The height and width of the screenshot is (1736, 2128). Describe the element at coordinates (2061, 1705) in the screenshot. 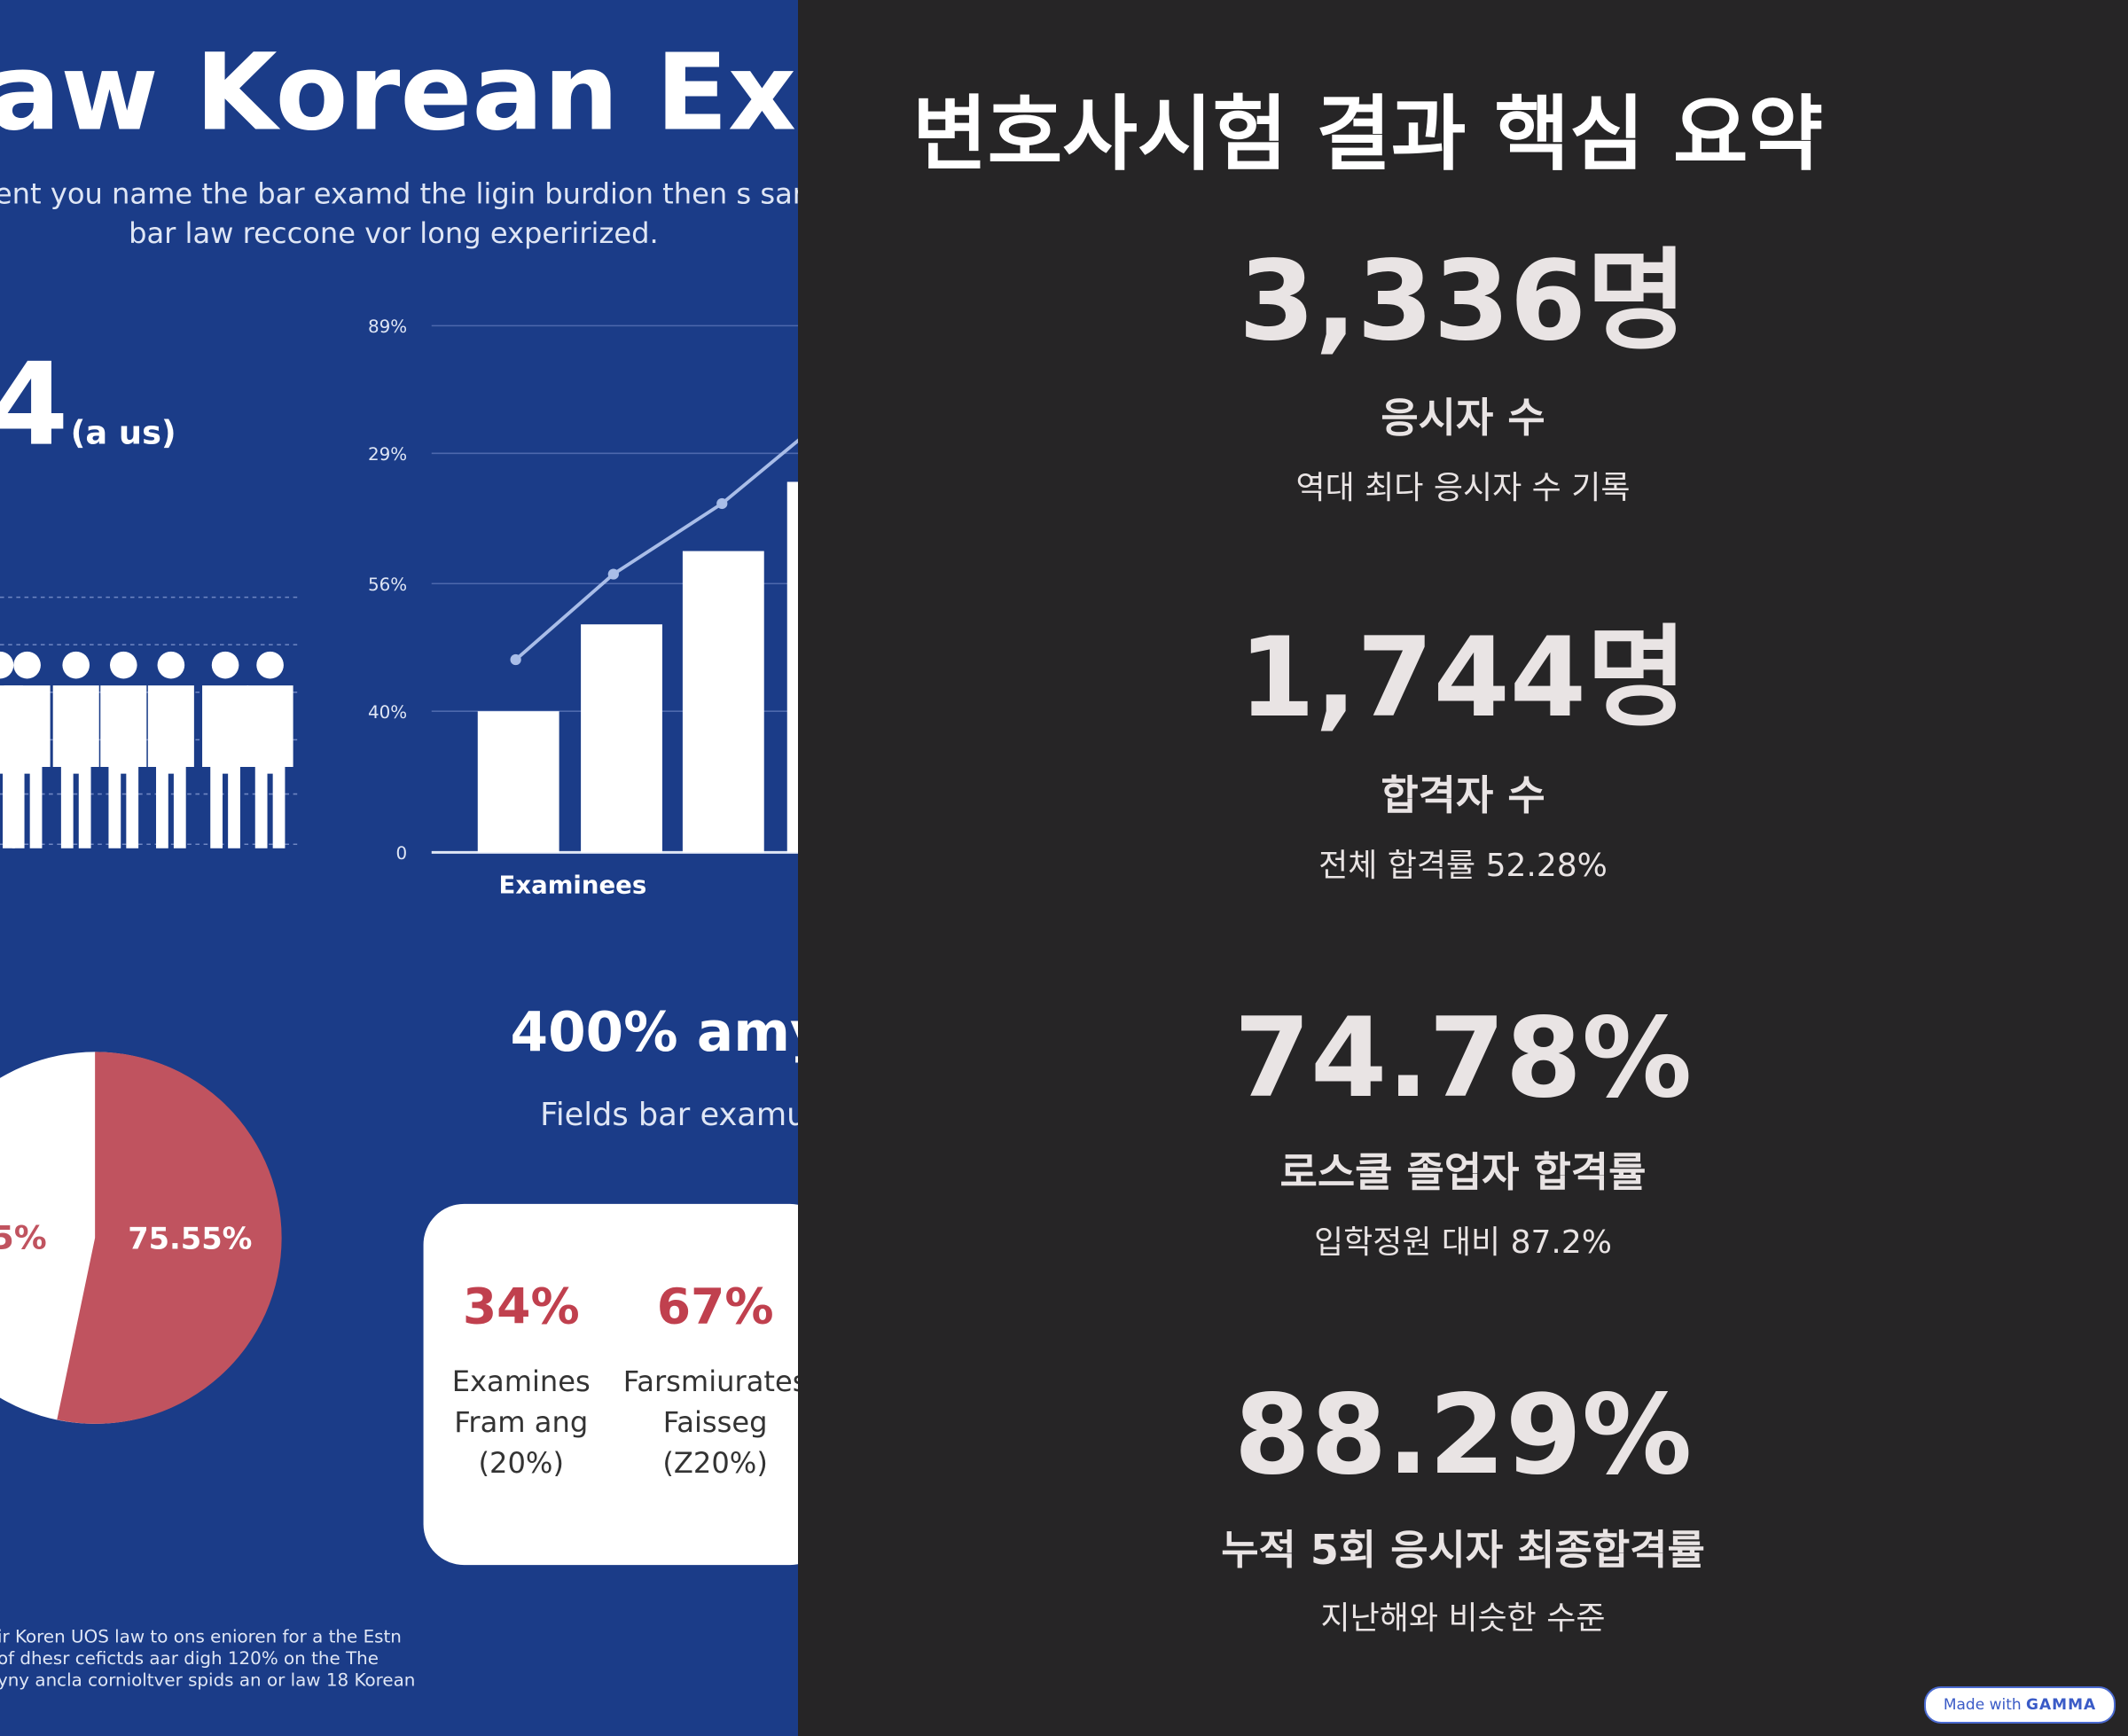

I see `badge-brand: GAMMA` at that location.